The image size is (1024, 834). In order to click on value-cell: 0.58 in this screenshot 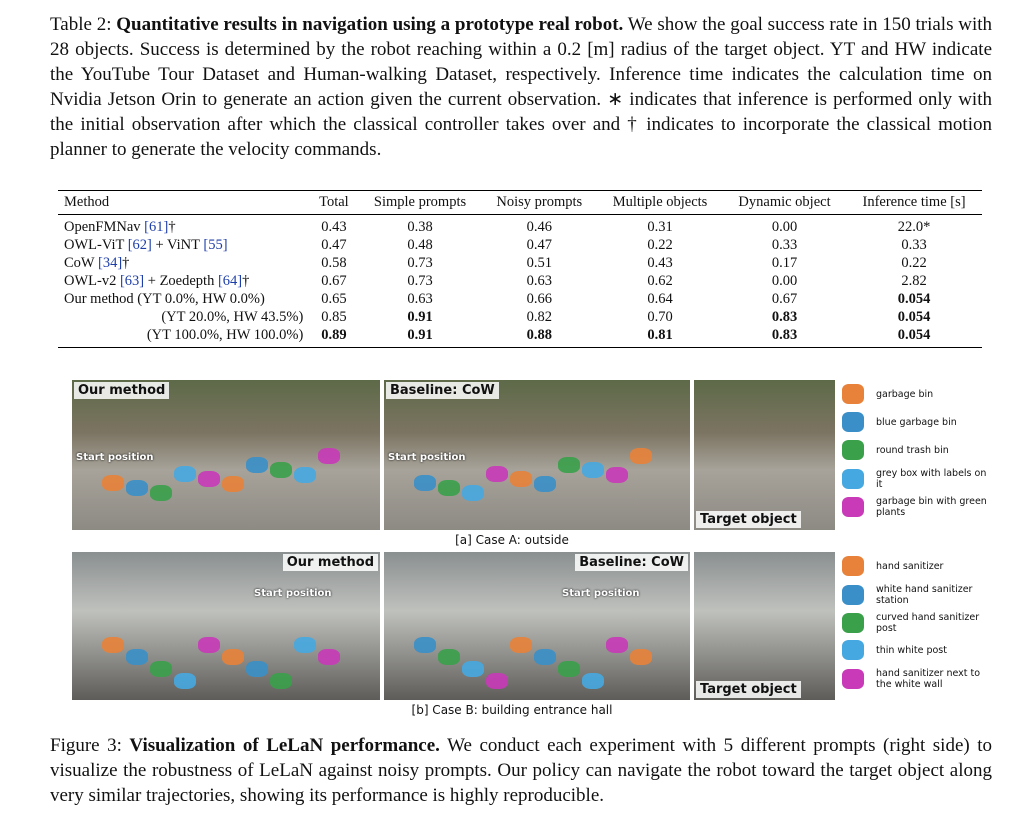, I will do `click(334, 263)`.